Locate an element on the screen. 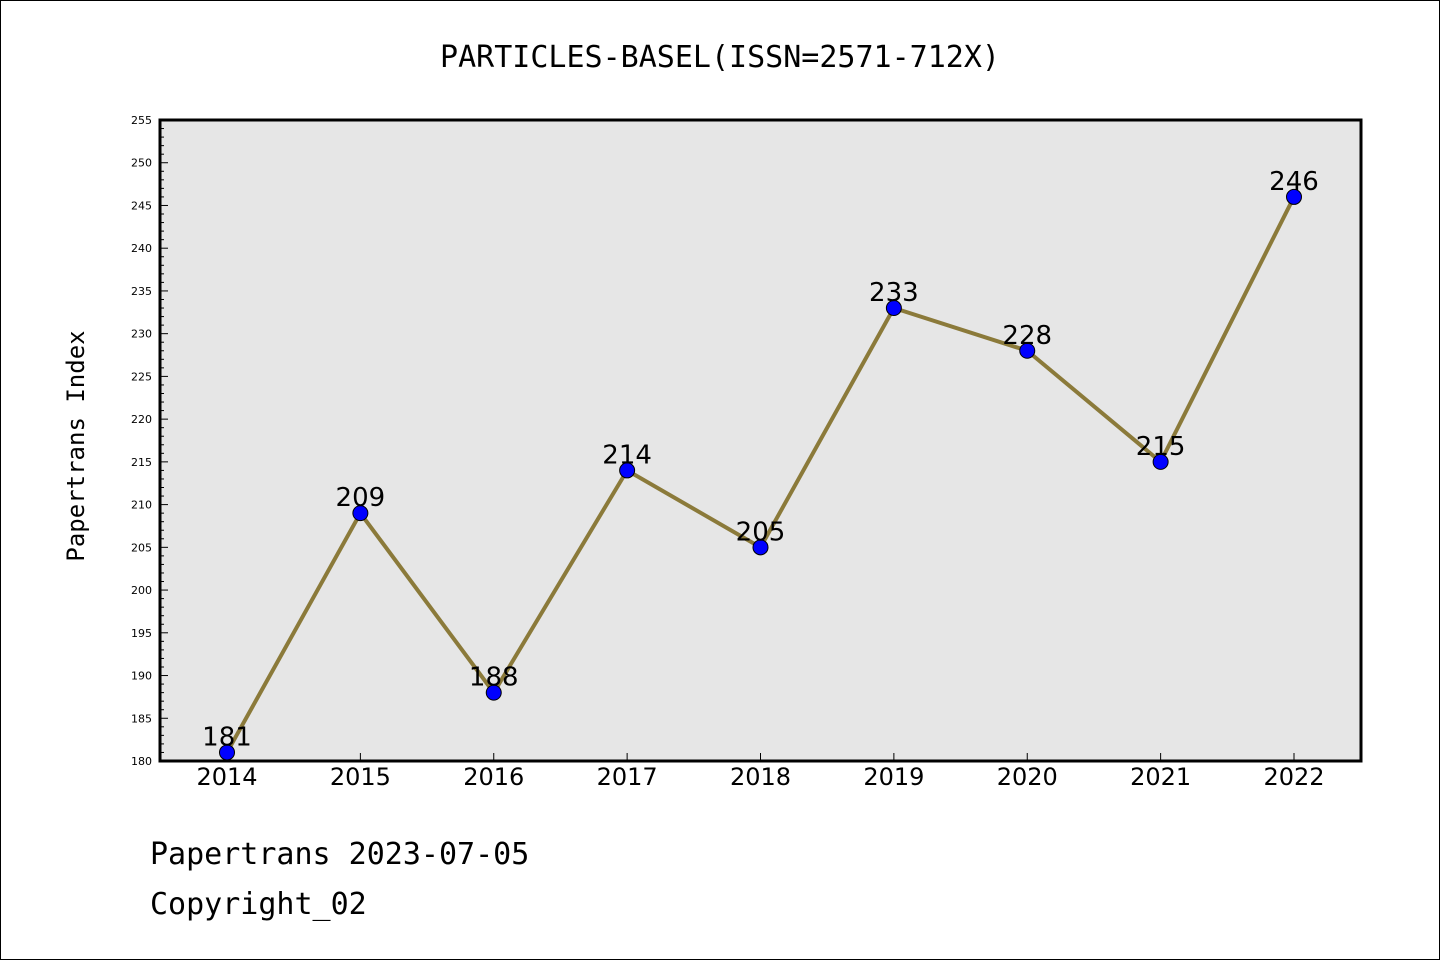 This screenshot has height=960, width=1440. data-label: 228 is located at coordinates (1027, 336).